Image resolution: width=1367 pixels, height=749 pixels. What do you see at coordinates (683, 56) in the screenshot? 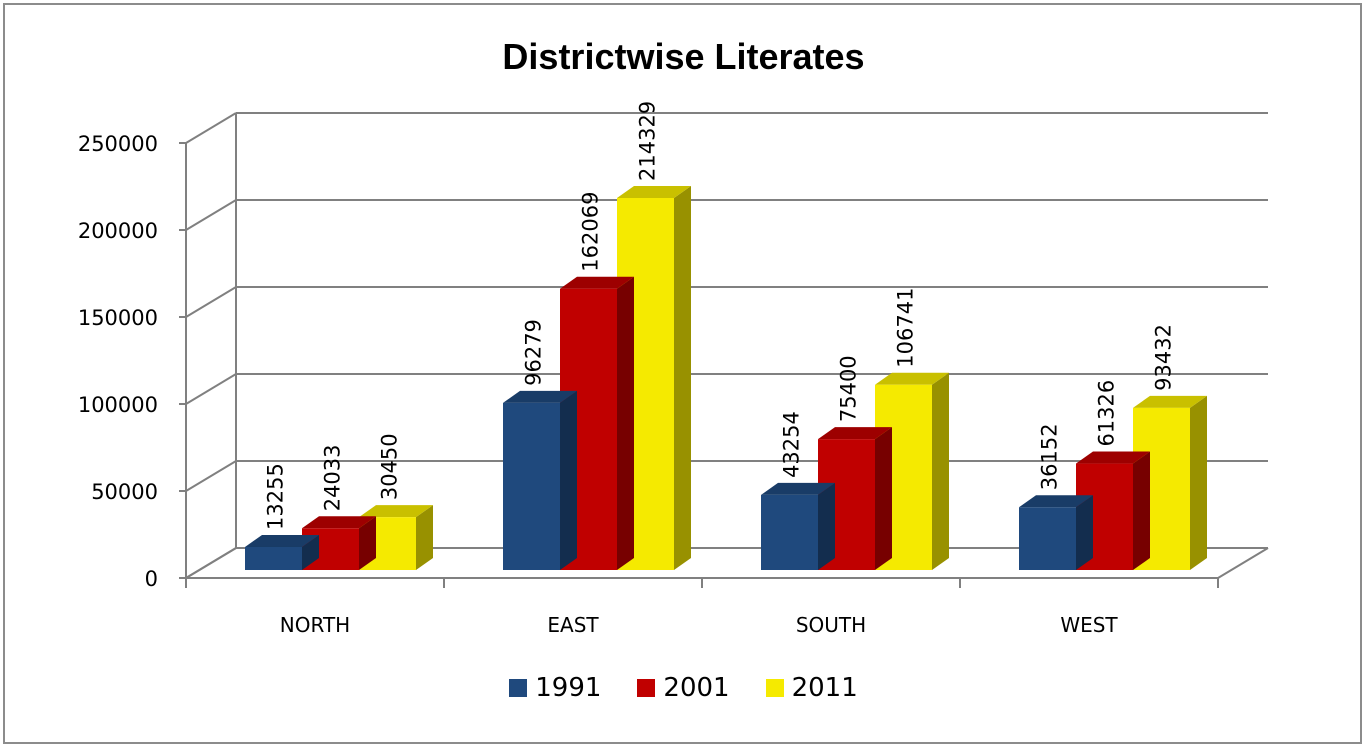
I see `chart-title: Districtwise Literates` at bounding box center [683, 56].